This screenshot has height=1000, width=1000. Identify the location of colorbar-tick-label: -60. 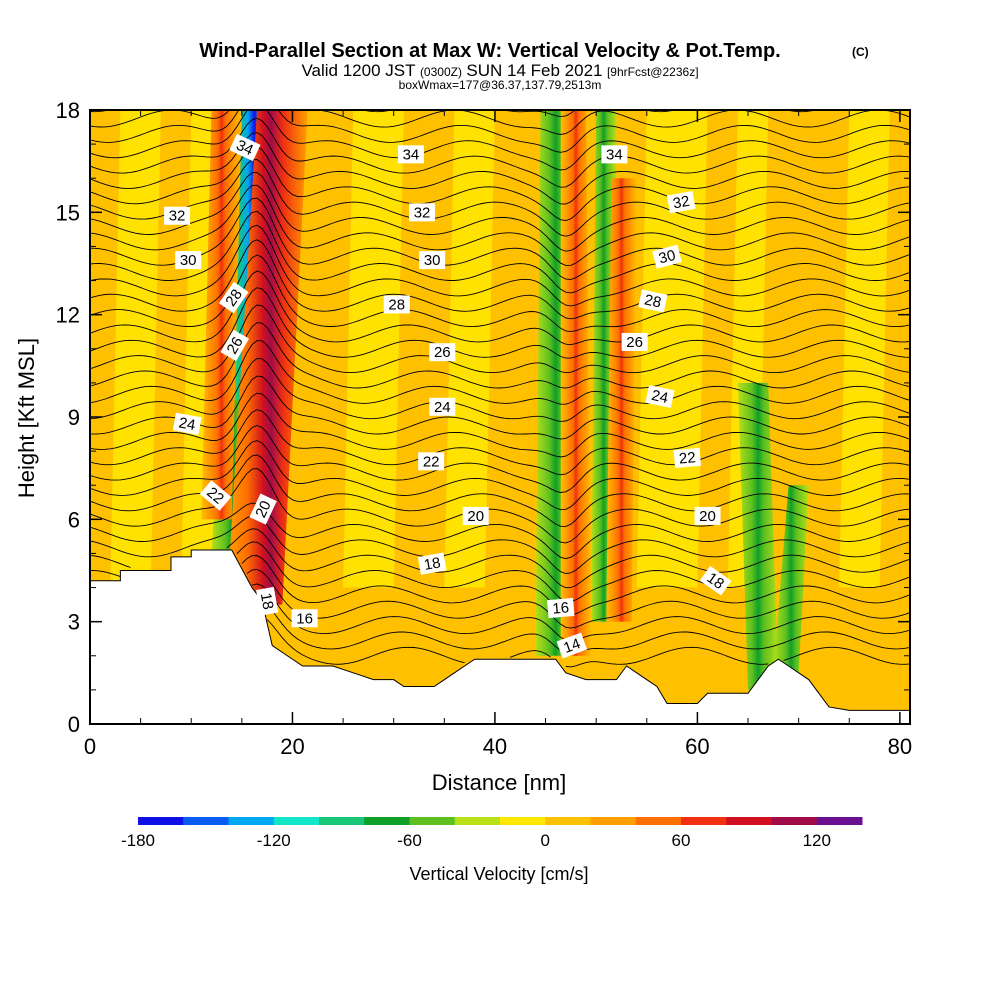
(409, 840).